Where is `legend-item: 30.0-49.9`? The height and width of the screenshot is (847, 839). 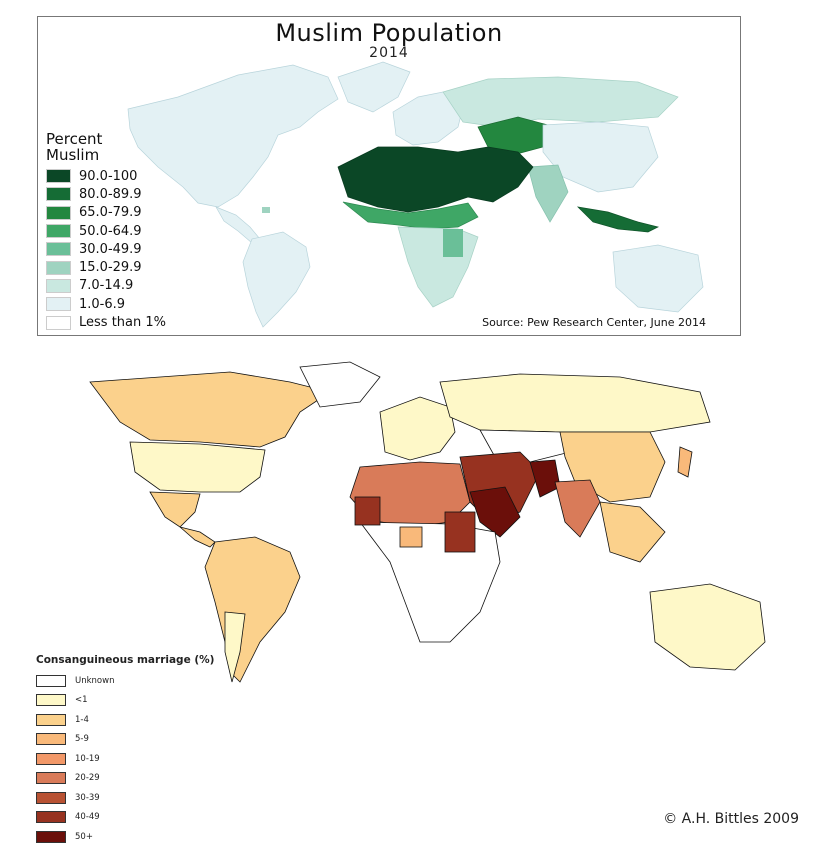
legend-item: 30.0-49.9 is located at coordinates (106, 249).